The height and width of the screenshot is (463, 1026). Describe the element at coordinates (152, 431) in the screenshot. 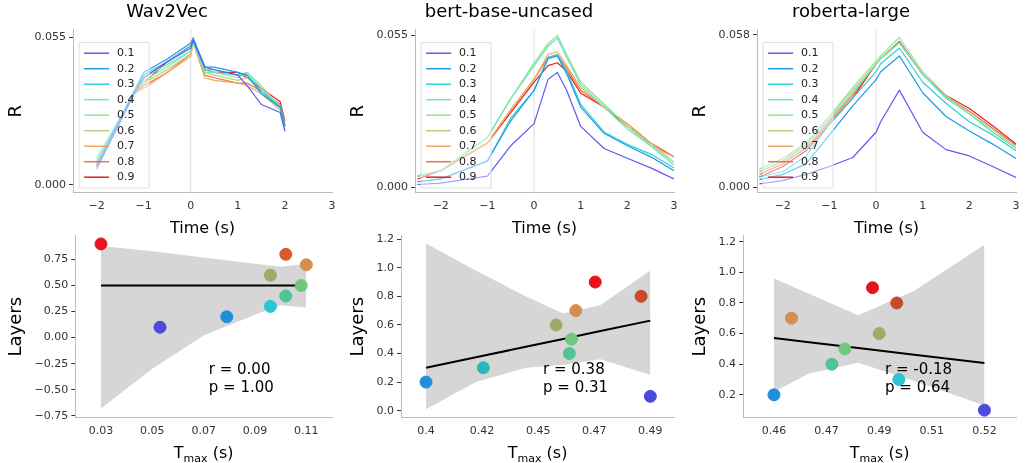

I see `x-tick-label: 0.05` at that location.